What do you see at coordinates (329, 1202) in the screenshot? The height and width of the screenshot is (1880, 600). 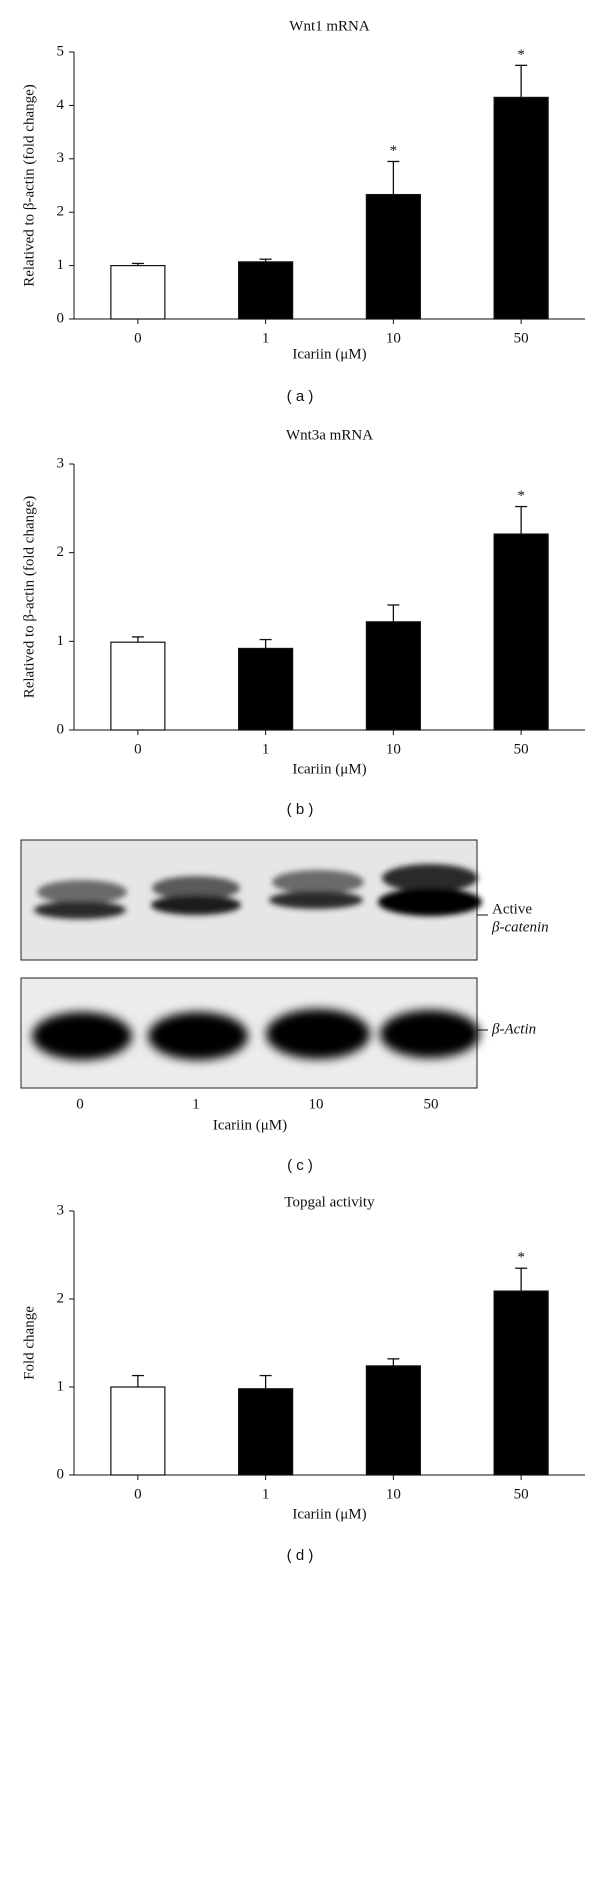 I see `chart-title: Topgal activity` at bounding box center [329, 1202].